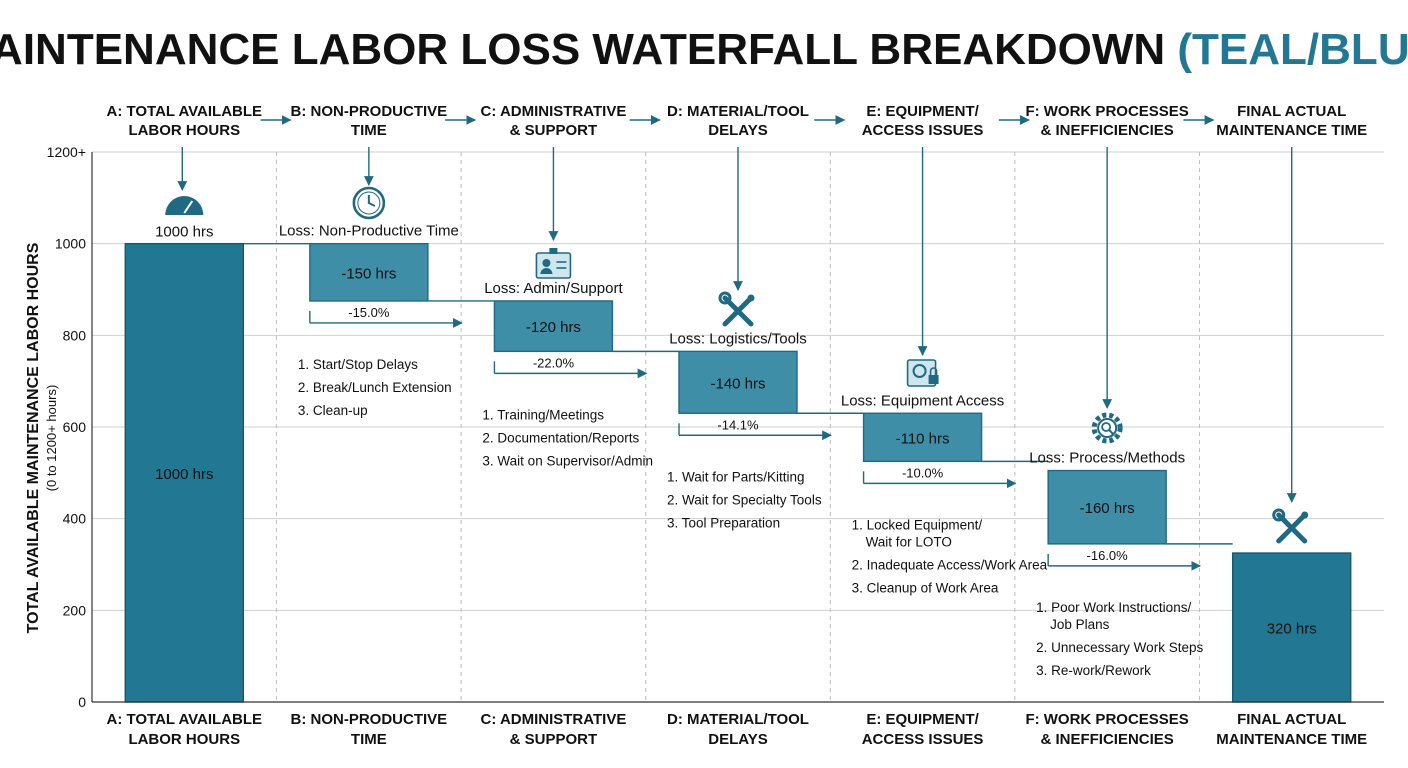 The width and height of the screenshot is (1408, 768). I want to click on loss-cause-item: 1. Locked Equipment/Wait for LOTO, so click(917, 533).